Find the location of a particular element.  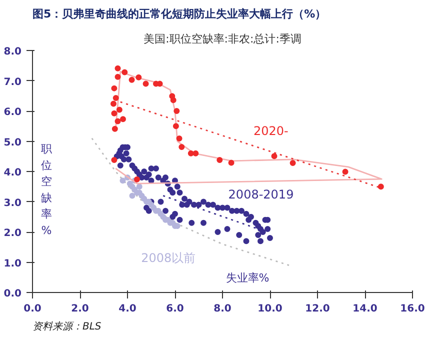

text: 资料来源：BLS is located at coordinates (67, 326).